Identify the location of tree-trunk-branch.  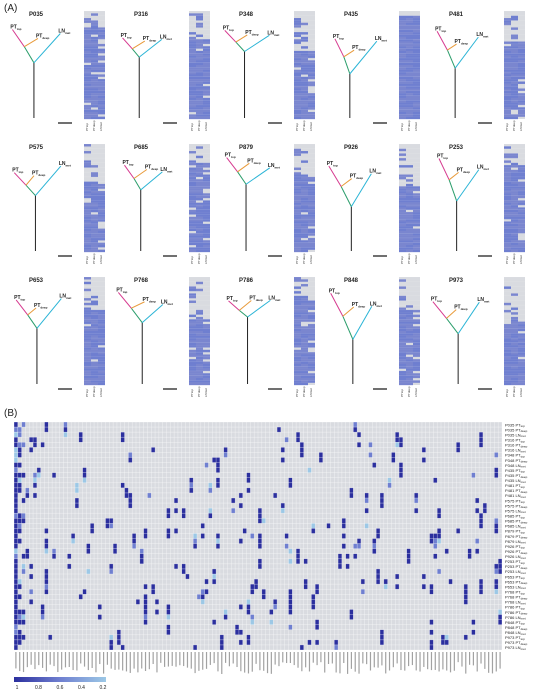
(32, 321).